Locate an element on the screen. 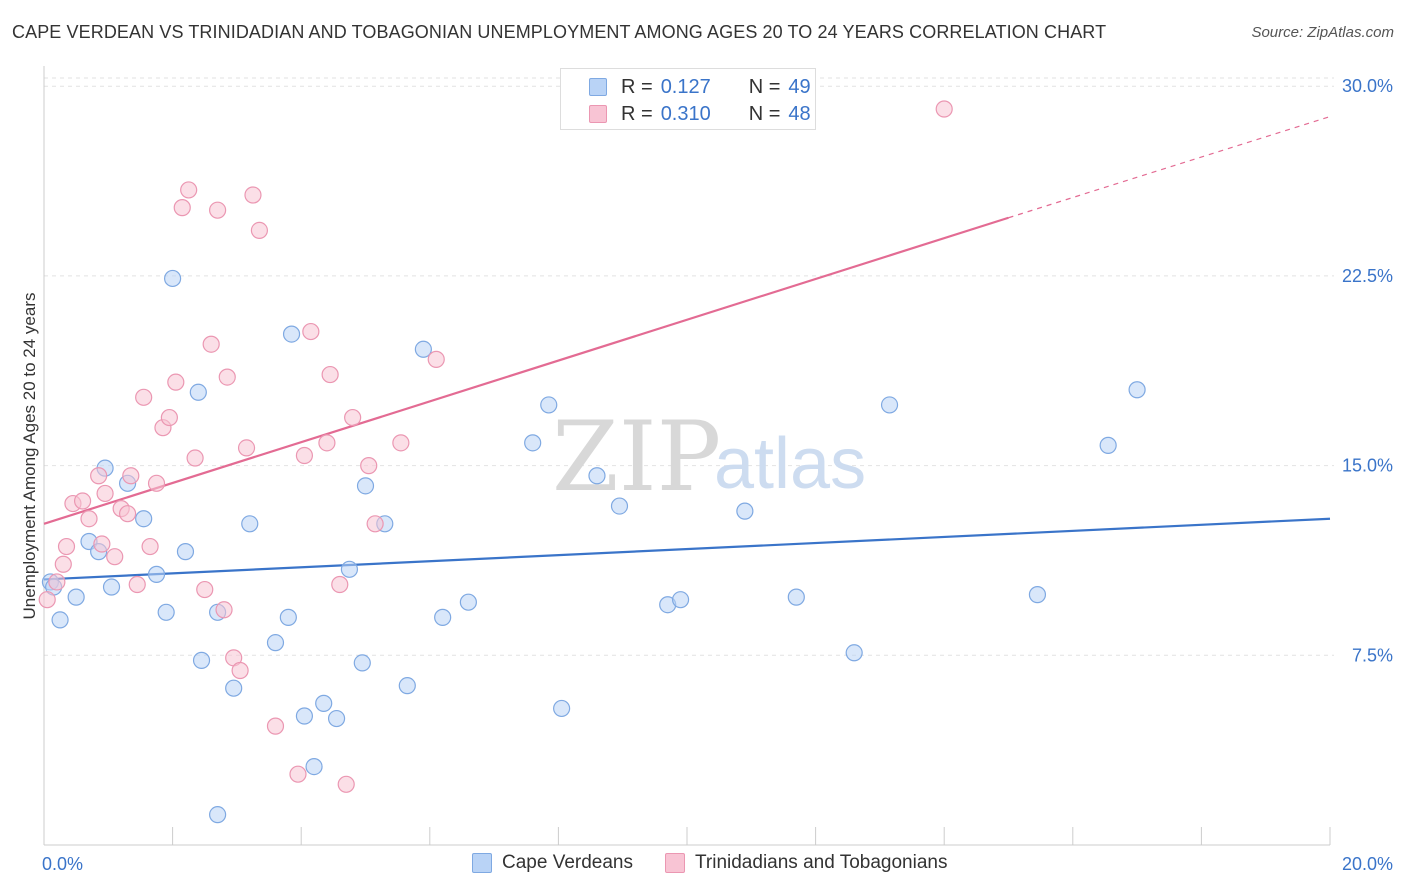 The image size is (1406, 892). legend-item-trinidadians: Trinidadians and Tobagonians is located at coordinates (806, 863).